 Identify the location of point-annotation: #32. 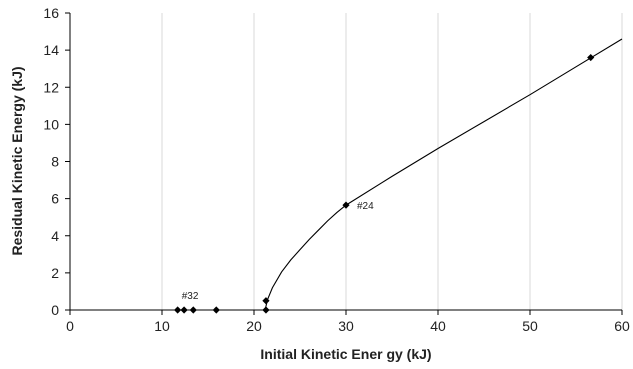
(190, 296).